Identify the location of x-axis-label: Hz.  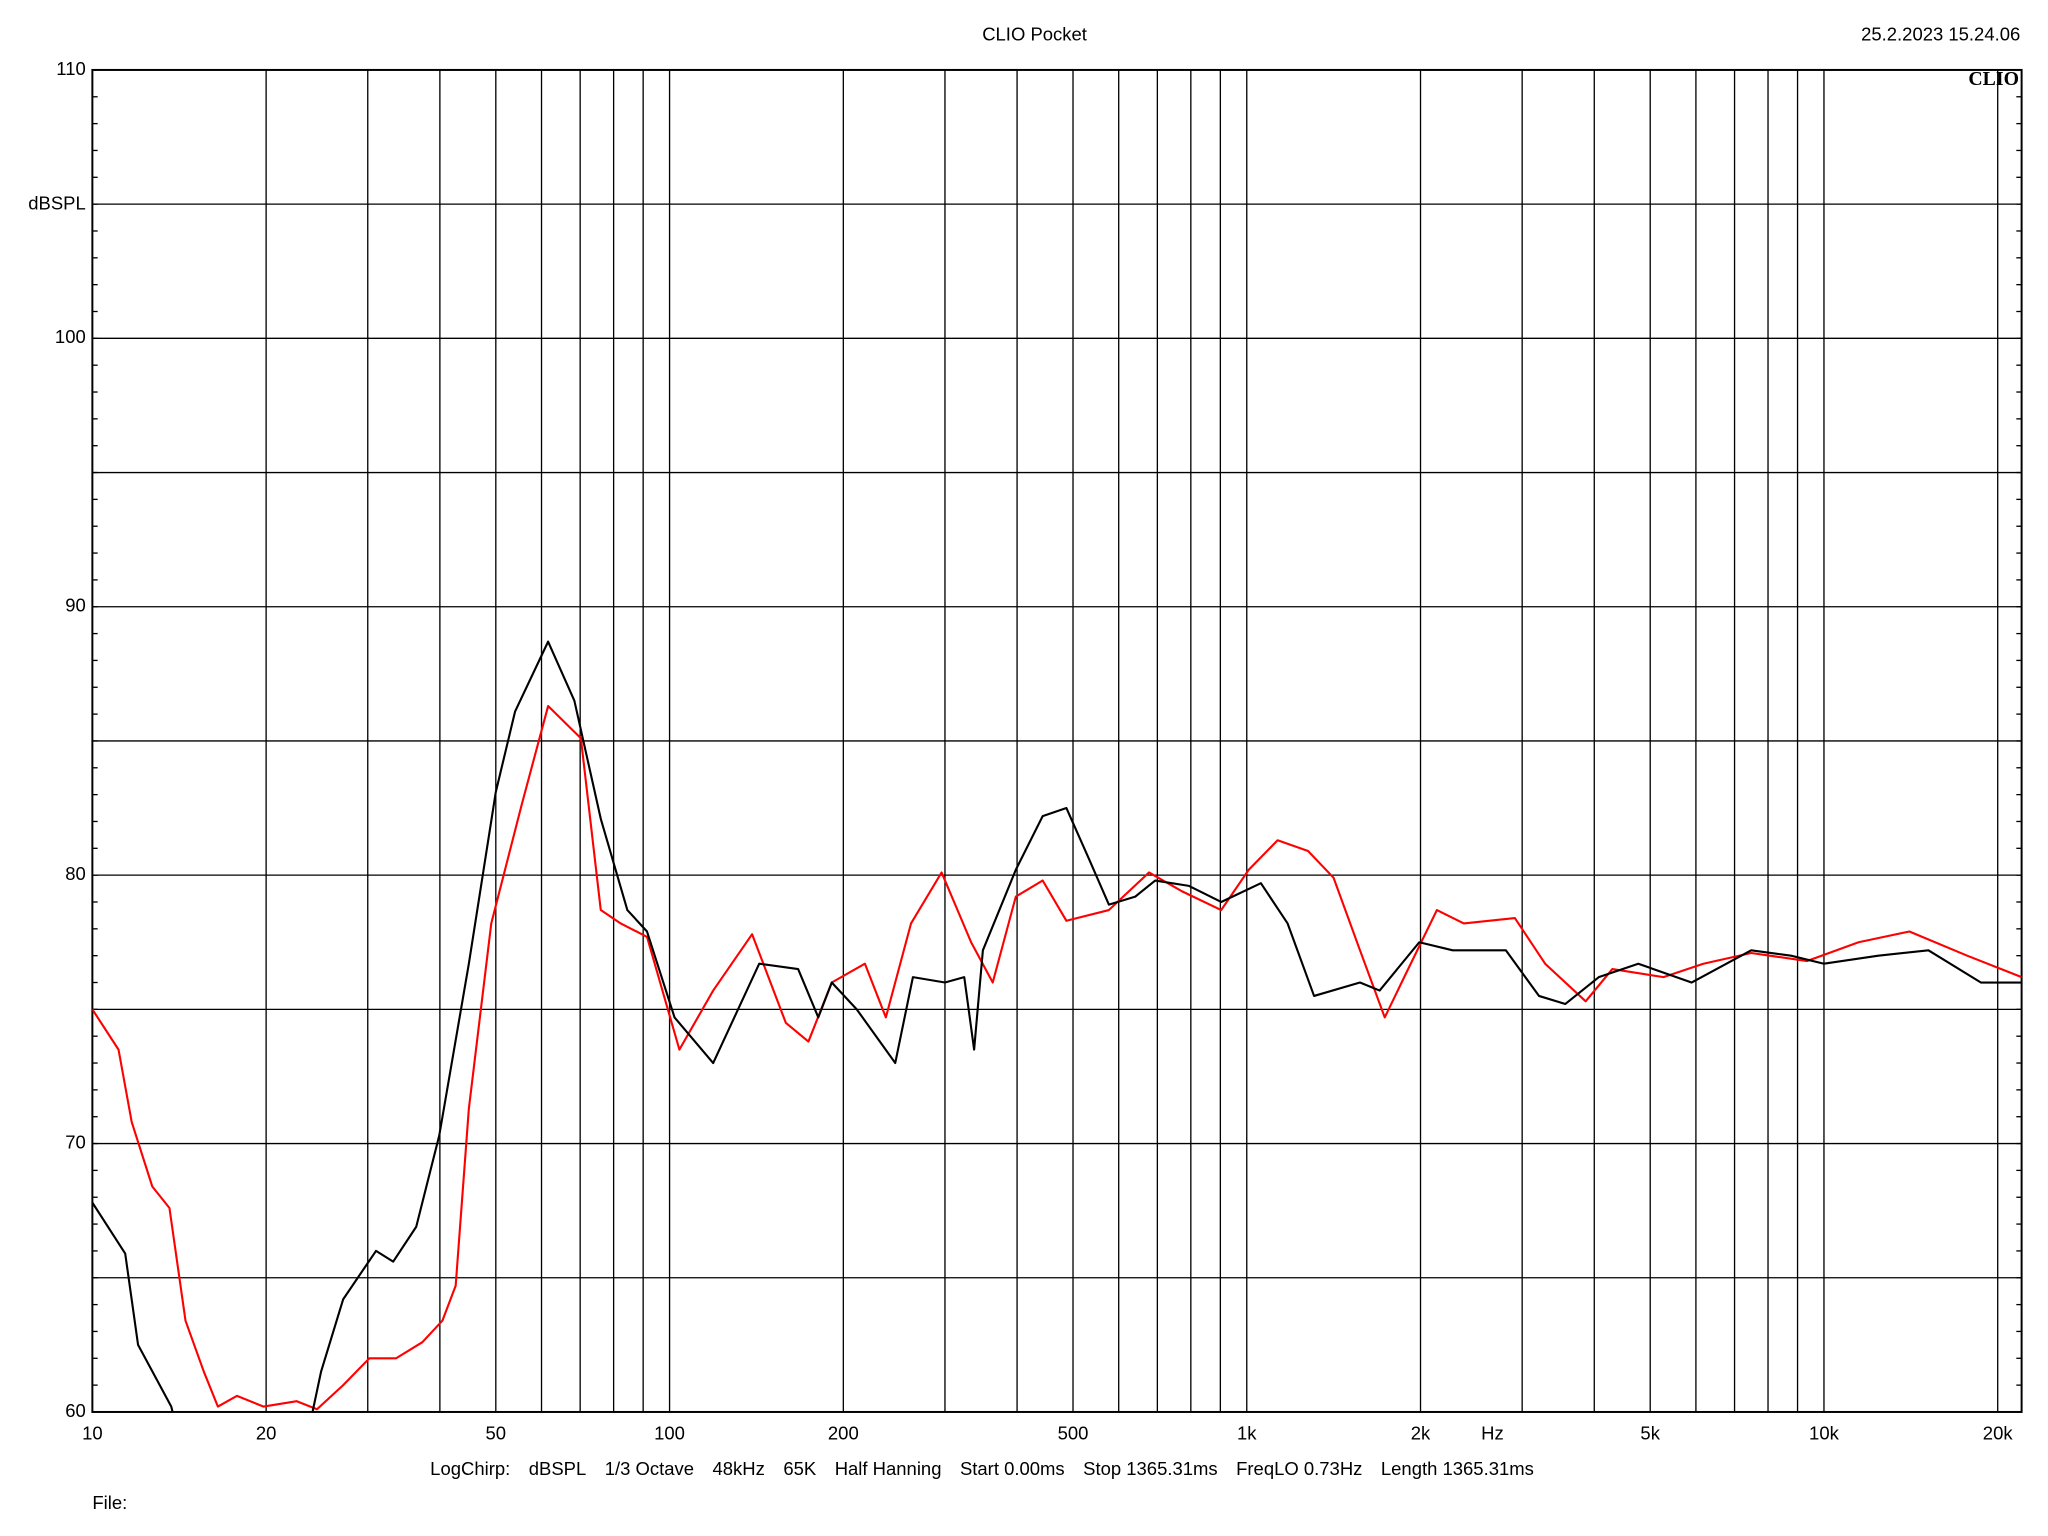
(1492, 1432).